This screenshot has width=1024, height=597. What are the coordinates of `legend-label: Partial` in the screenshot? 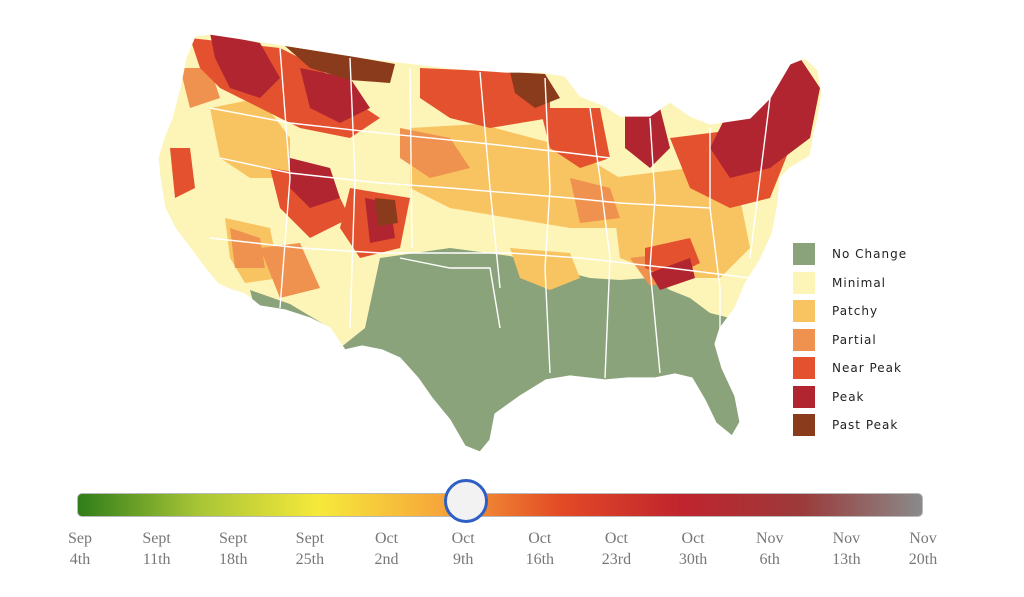 It's located at (854, 339).